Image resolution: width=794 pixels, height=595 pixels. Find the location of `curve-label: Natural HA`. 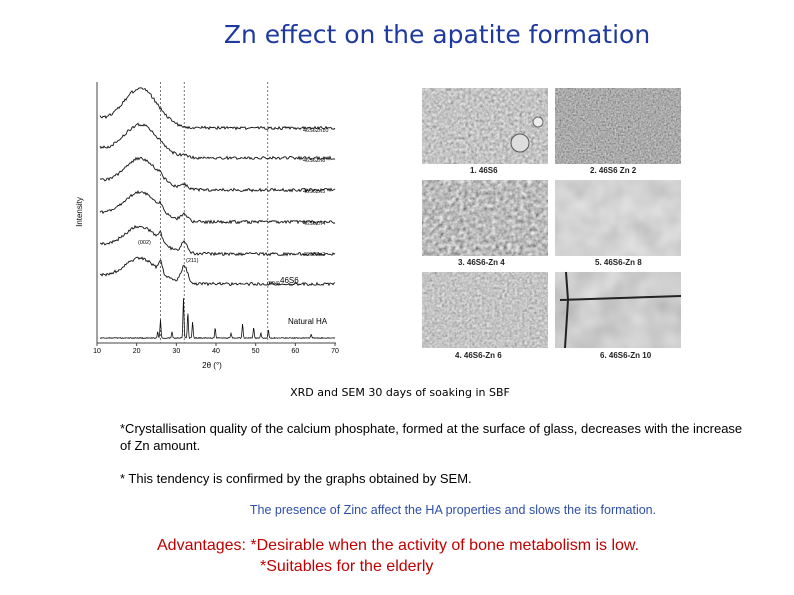

curve-label: Natural HA is located at coordinates (308, 321).